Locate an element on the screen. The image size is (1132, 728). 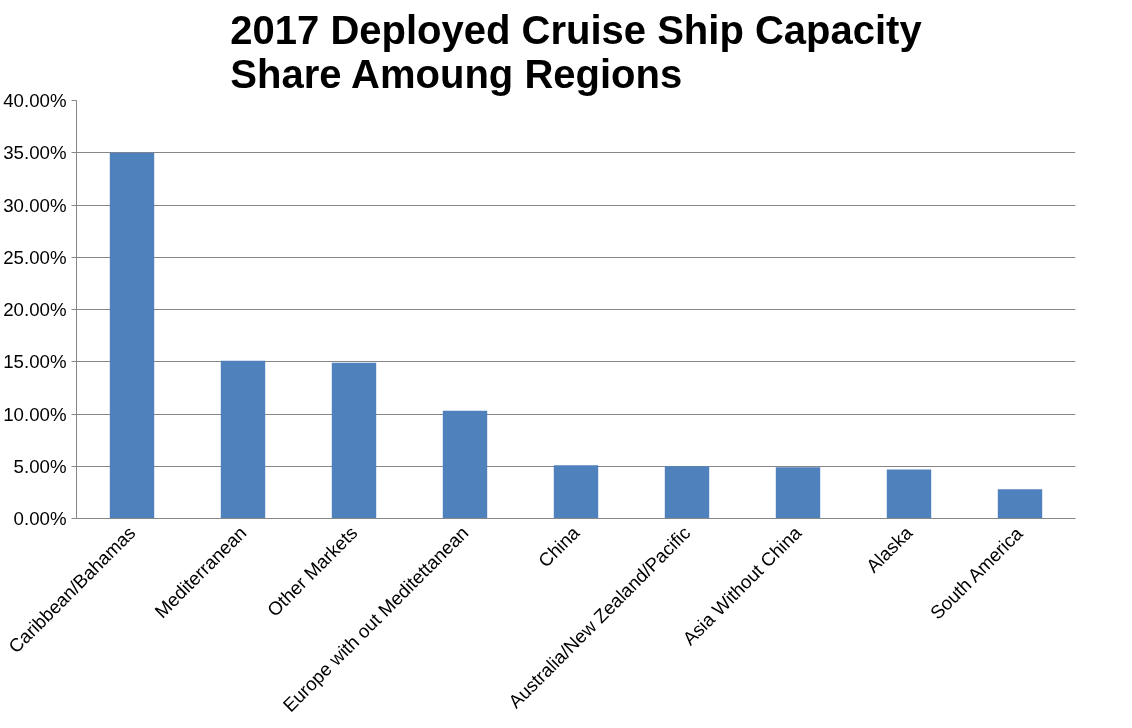
y-tick-label: 0.00% is located at coordinates (40, 518).